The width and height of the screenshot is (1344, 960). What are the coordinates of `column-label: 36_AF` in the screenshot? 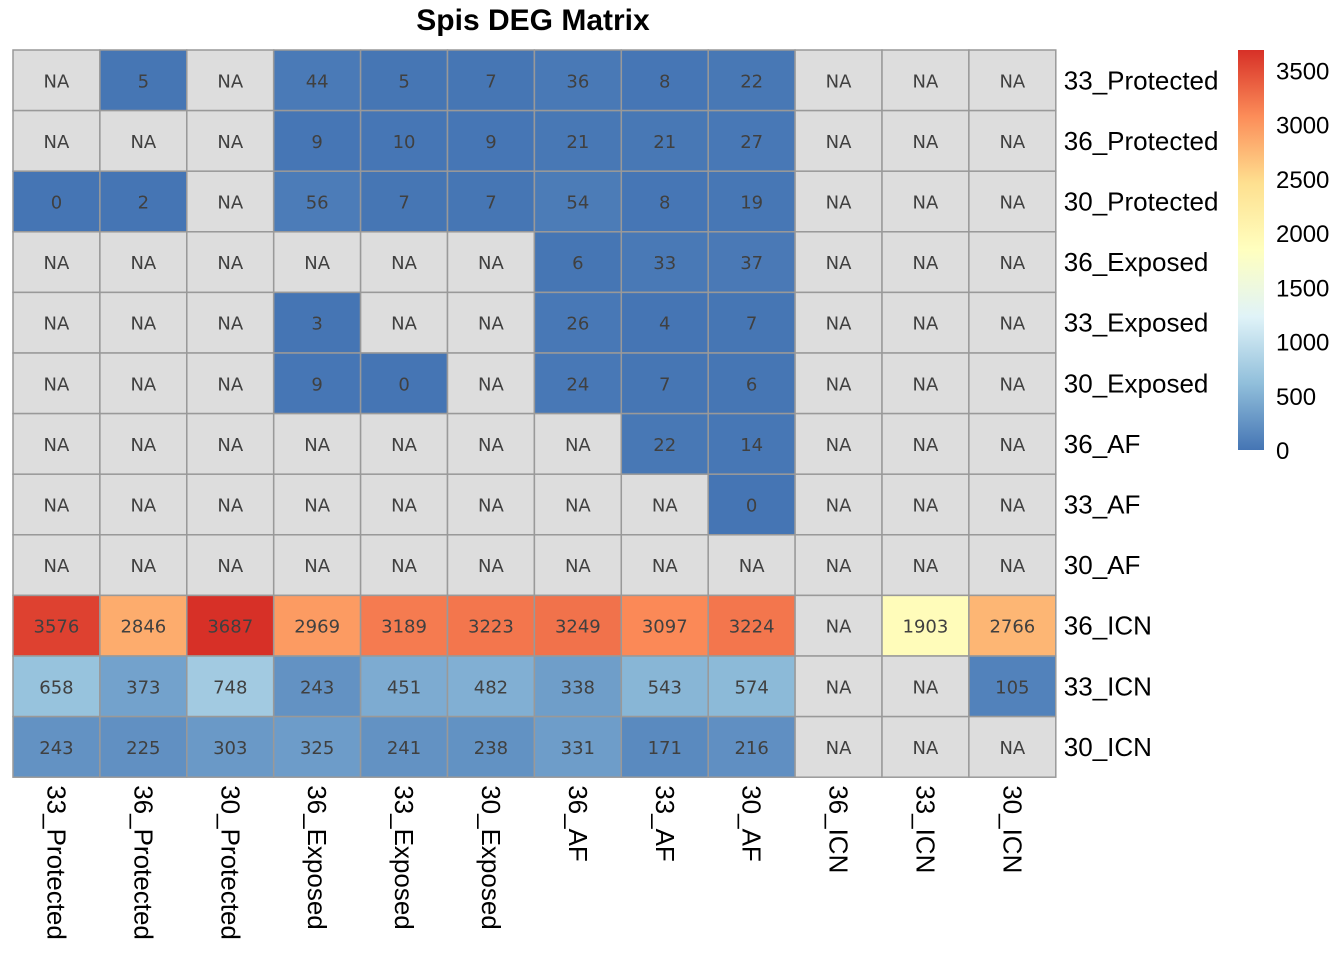 It's located at (578, 823).